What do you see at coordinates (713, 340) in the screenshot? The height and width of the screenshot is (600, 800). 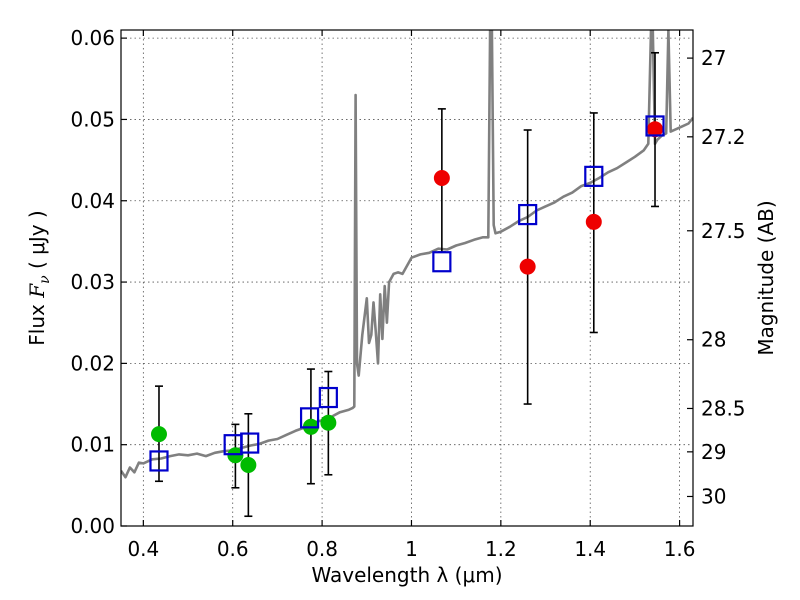 I see `magnitude-tick-label: 28` at bounding box center [713, 340].